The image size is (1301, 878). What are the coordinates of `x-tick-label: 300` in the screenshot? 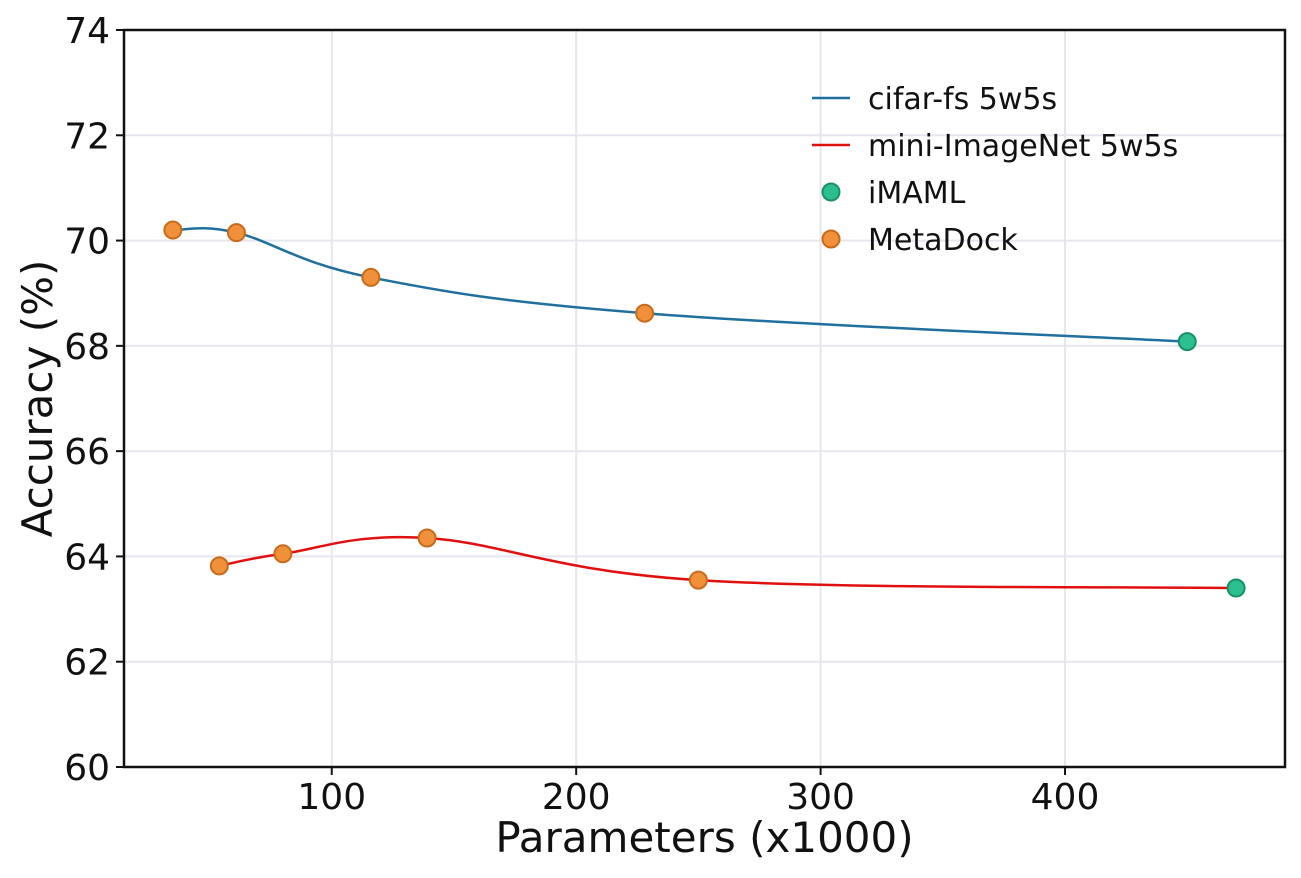 It's located at (820, 797).